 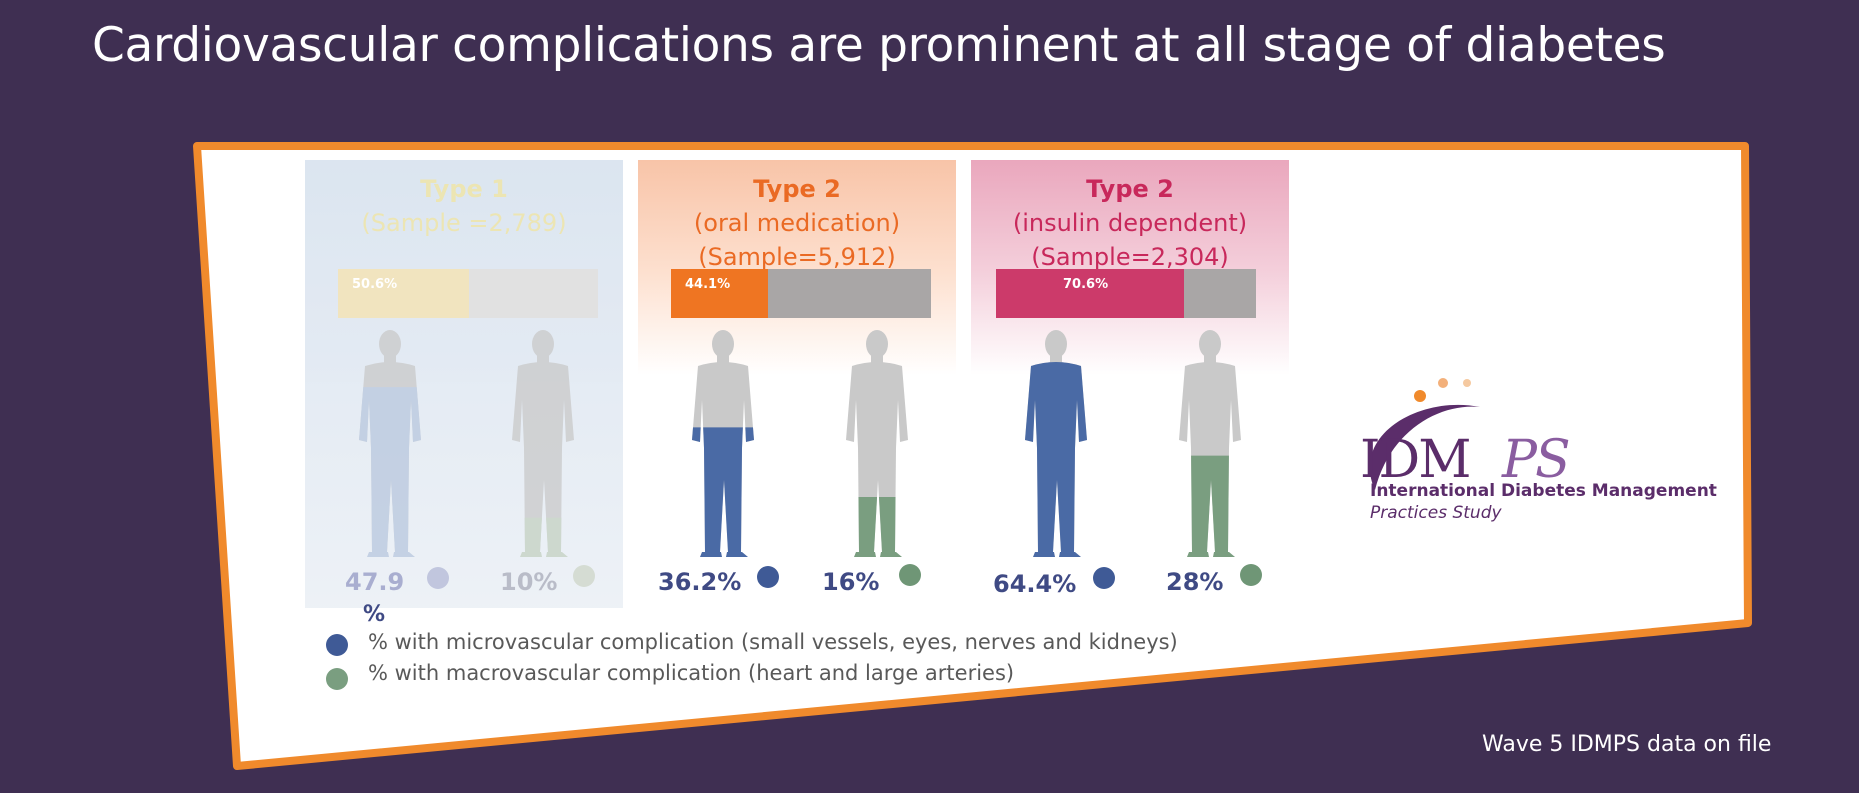 I want to click on micro-stat: 36.2%, so click(x=700, y=582).